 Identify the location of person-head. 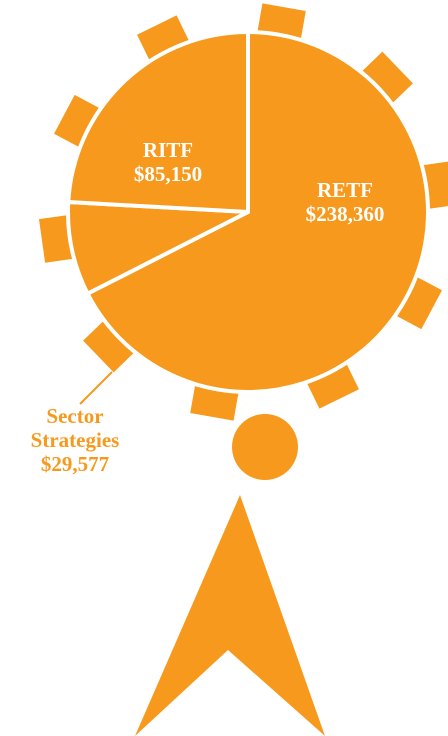
(265, 447).